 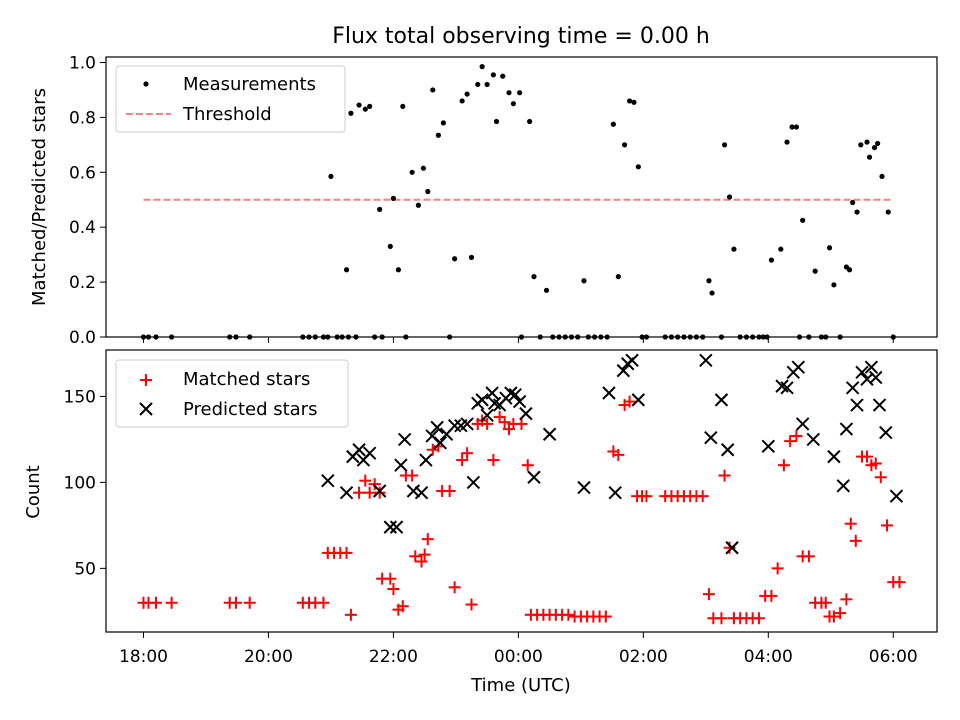 I want to click on ytick-label: 0.2, so click(x=82, y=283).